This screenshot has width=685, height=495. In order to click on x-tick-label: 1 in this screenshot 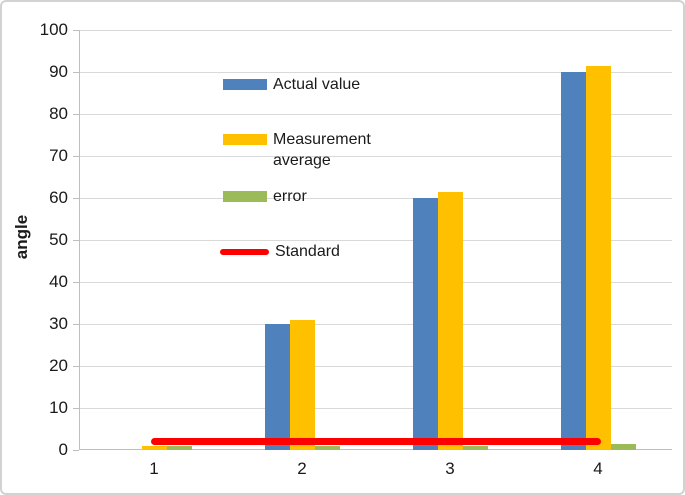, I will do `click(154, 468)`.